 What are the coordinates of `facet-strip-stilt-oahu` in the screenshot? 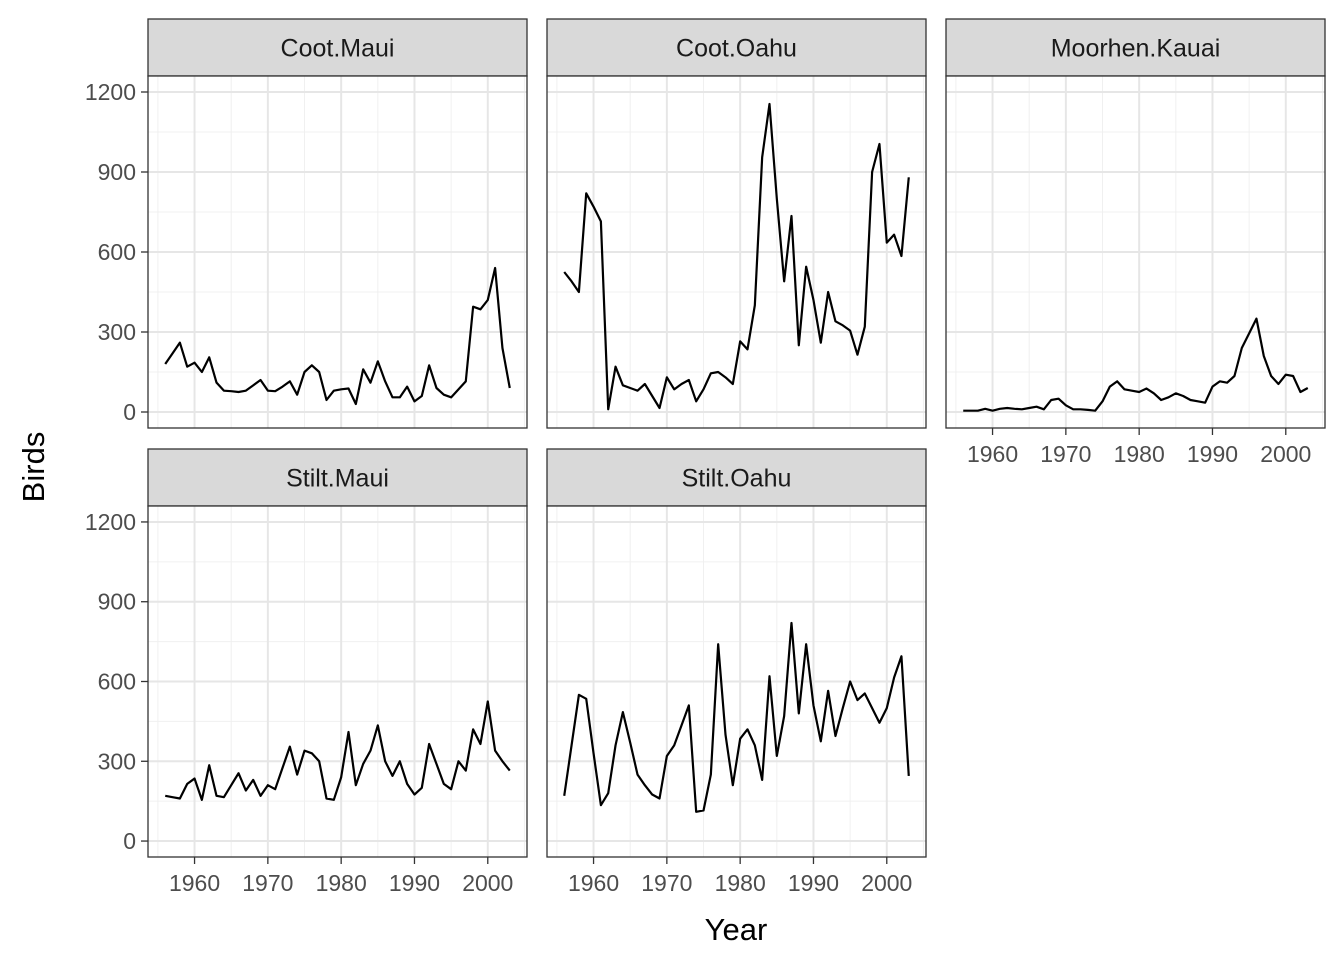 It's located at (736, 477).